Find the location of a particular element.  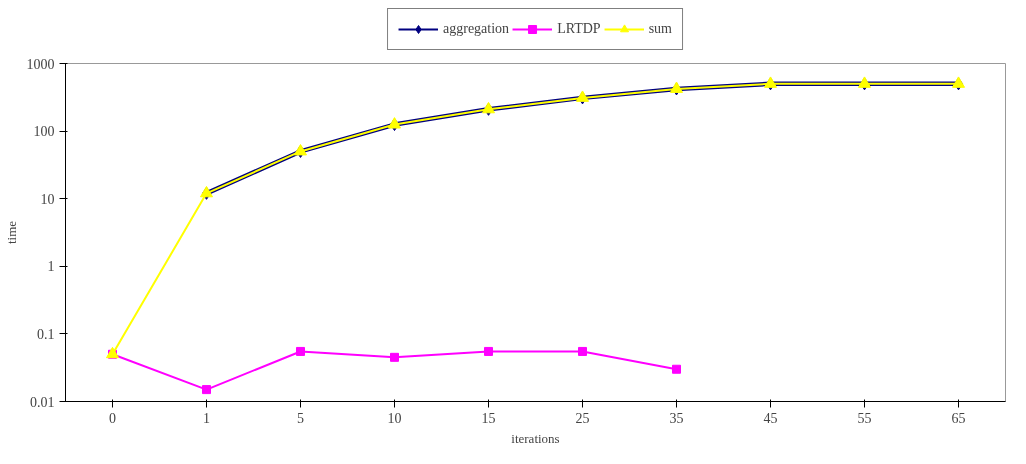

y-tick-label: 1 is located at coordinates (51, 267).